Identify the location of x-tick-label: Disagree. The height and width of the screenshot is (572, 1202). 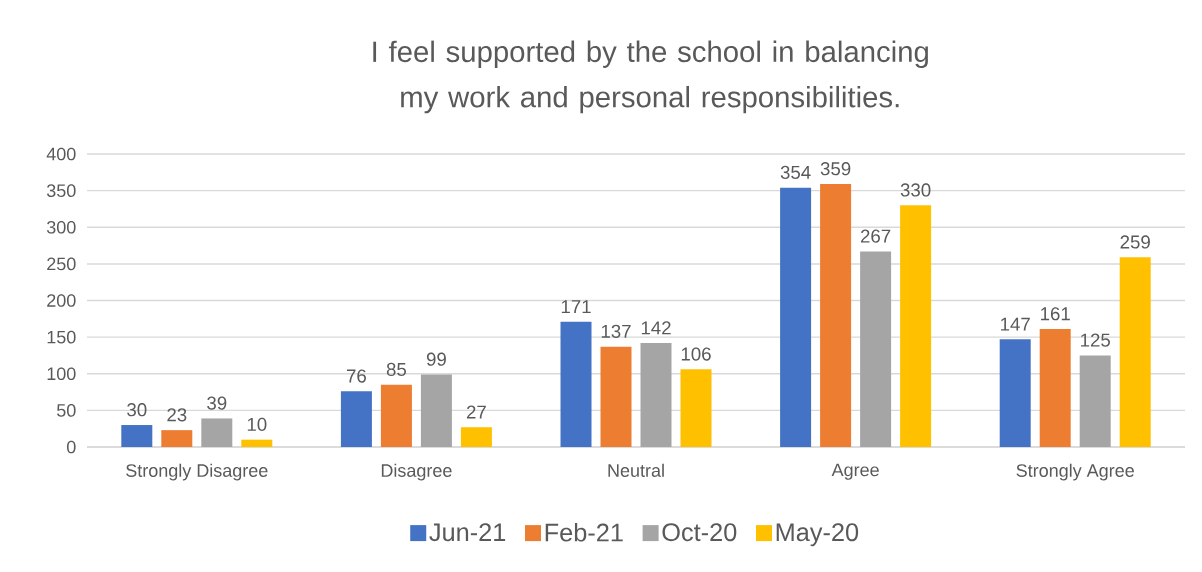
(416, 472).